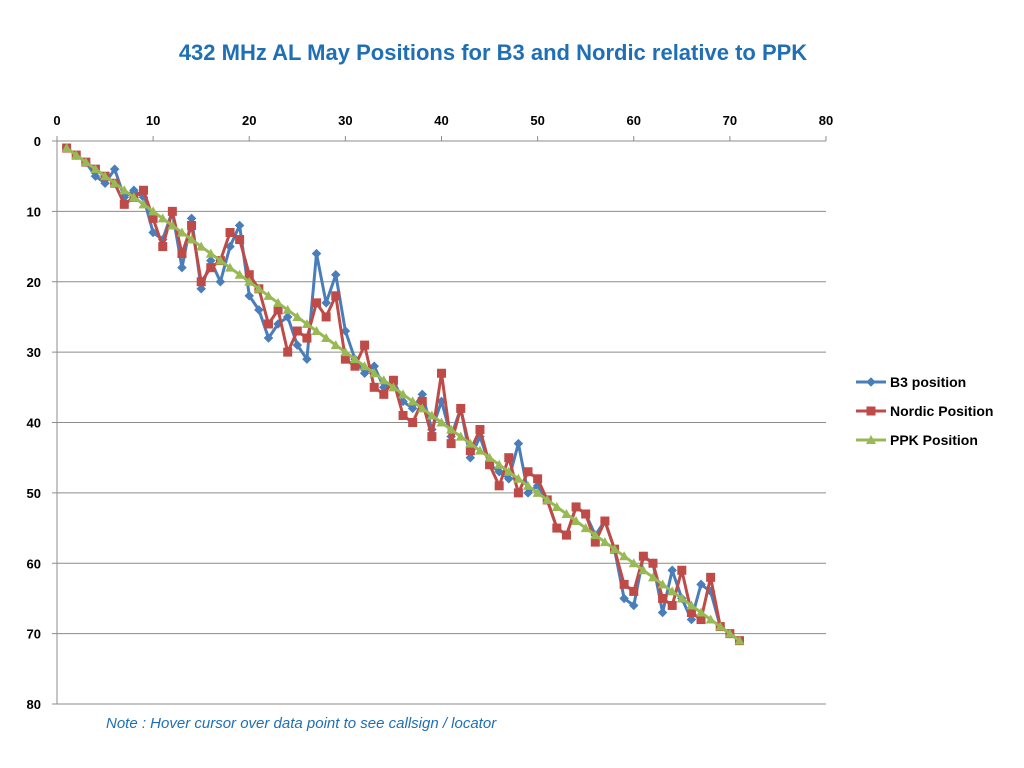  I want to click on y-tick-label-80: 80, so click(34, 704).